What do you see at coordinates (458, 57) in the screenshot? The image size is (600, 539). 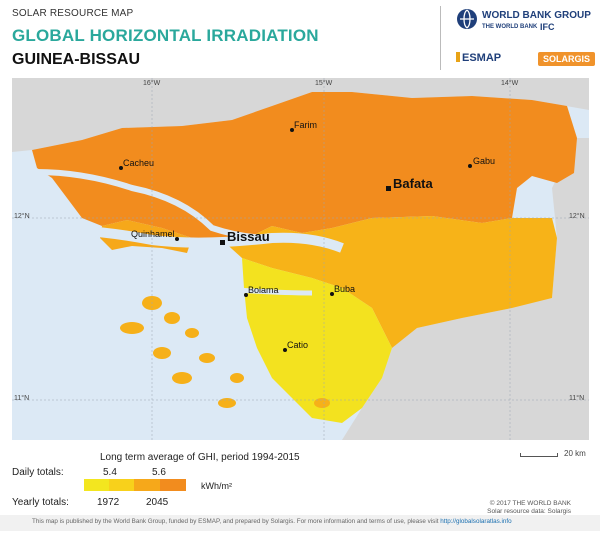 I see `esmap-bar-icon` at bounding box center [458, 57].